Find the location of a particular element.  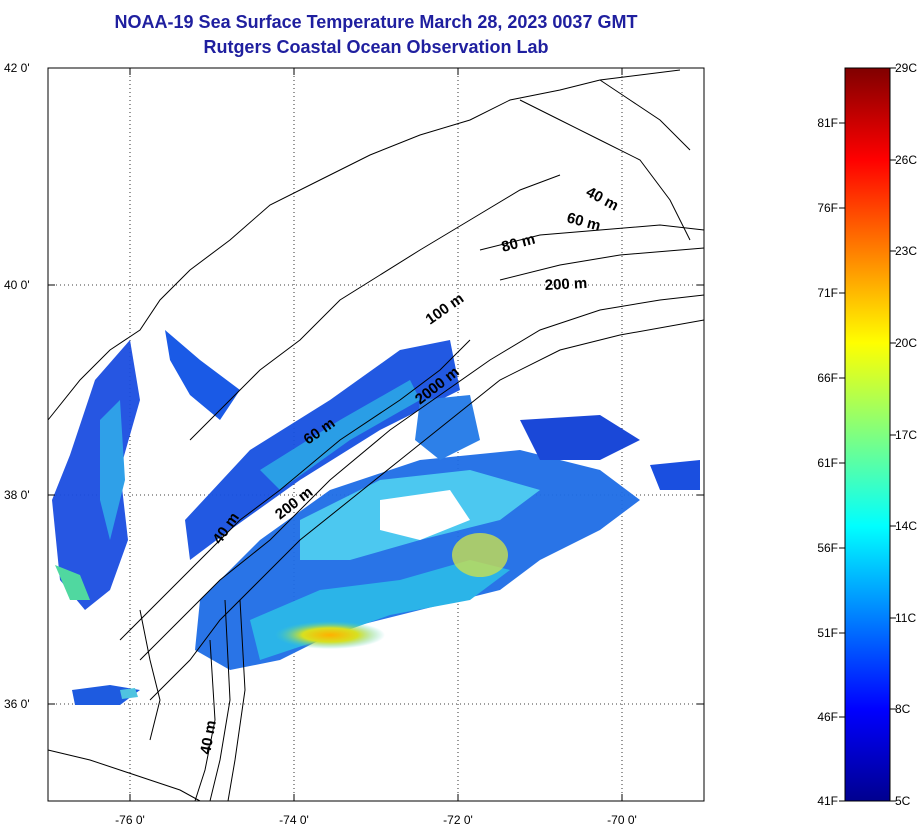

colorbar is located at coordinates (867, 434).